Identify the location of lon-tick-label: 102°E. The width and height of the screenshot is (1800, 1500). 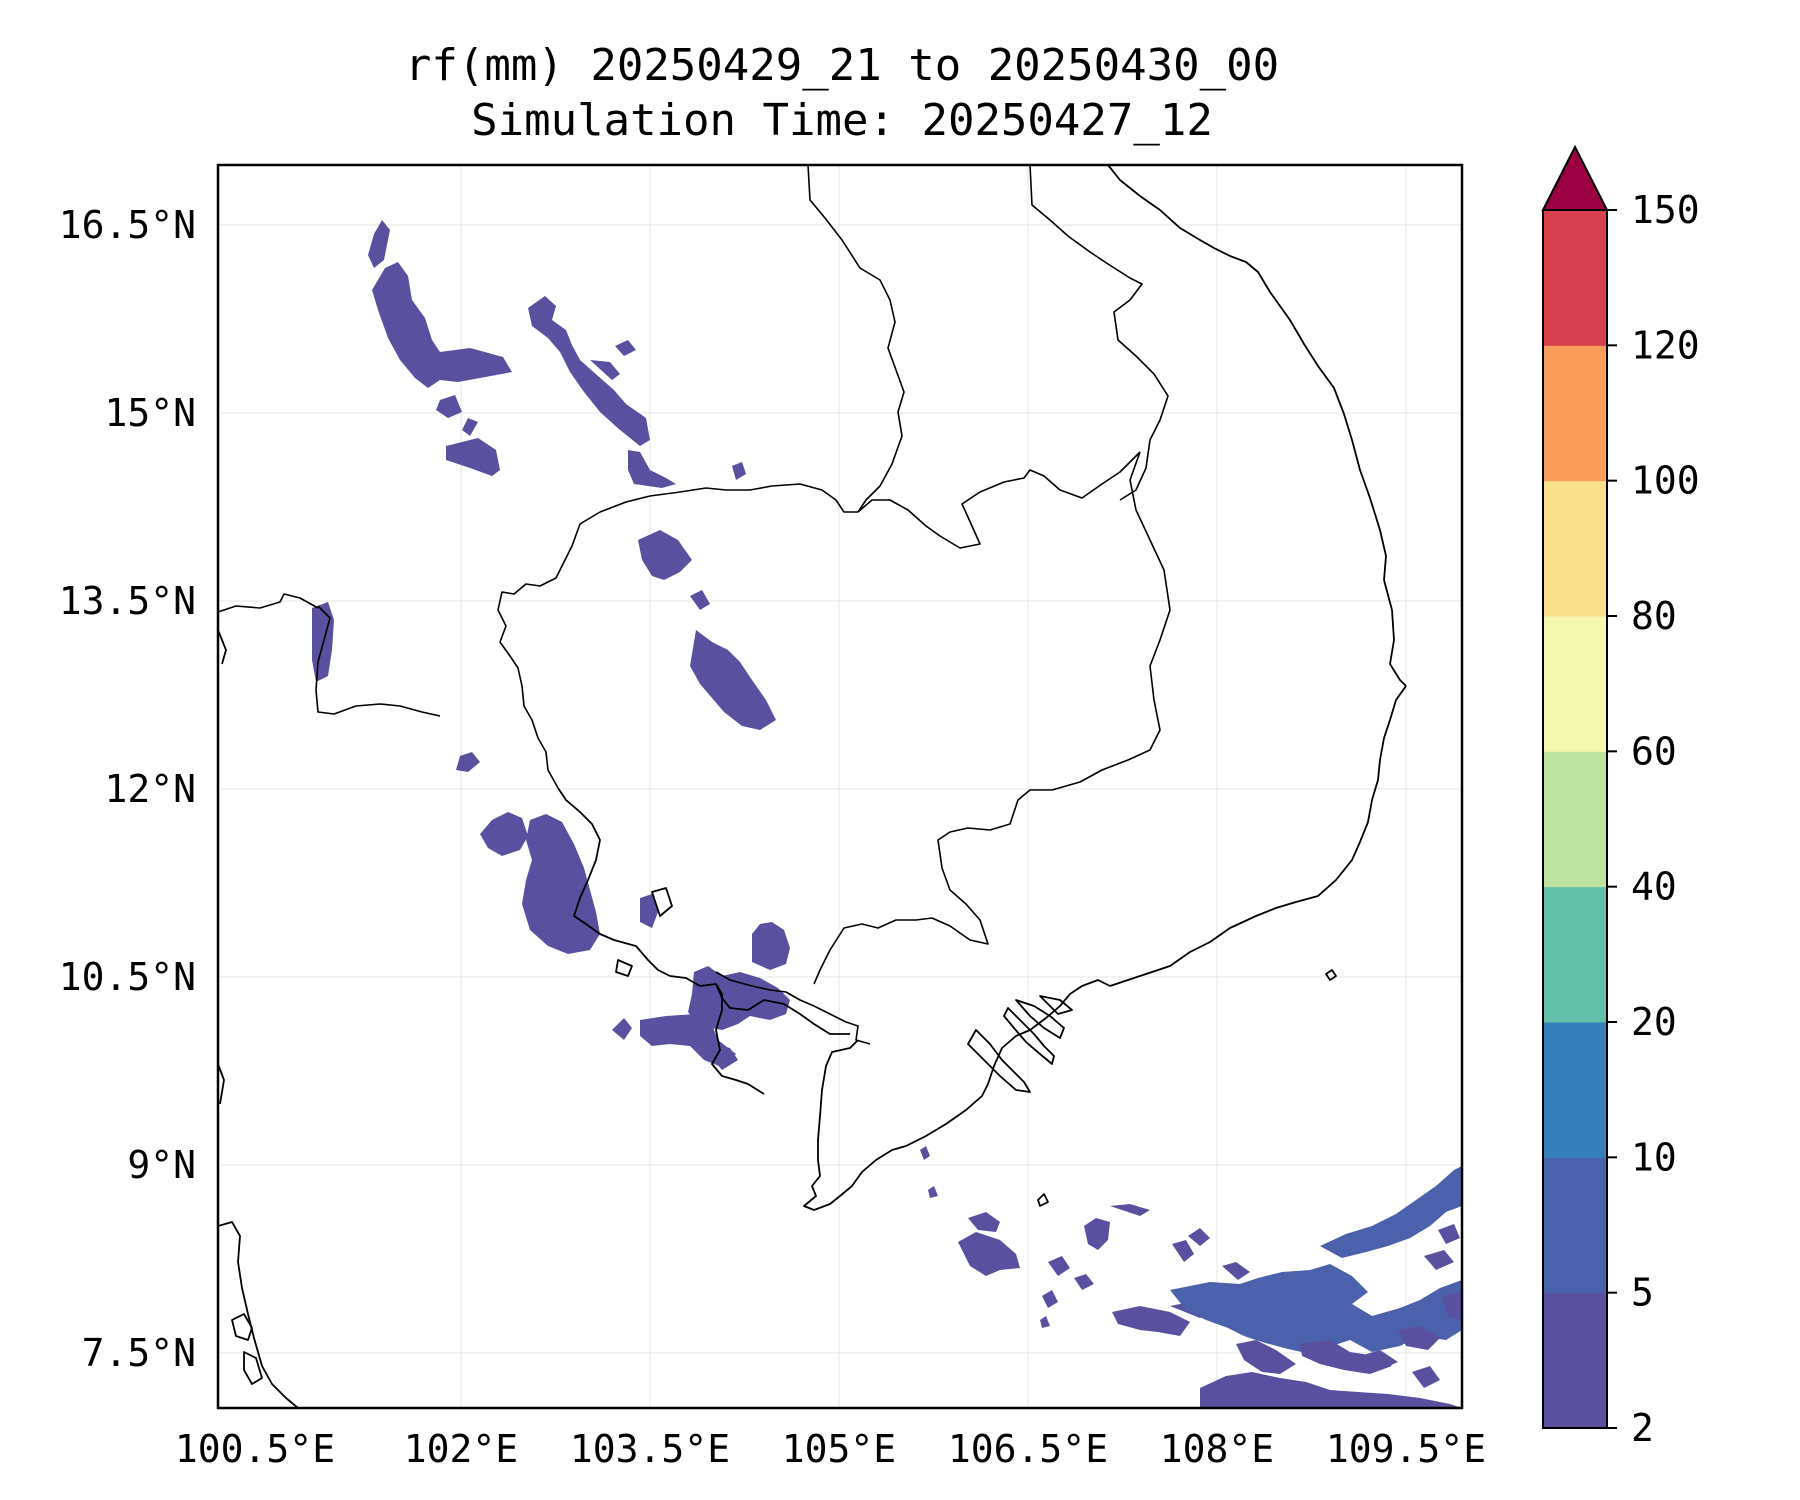
(461, 1449).